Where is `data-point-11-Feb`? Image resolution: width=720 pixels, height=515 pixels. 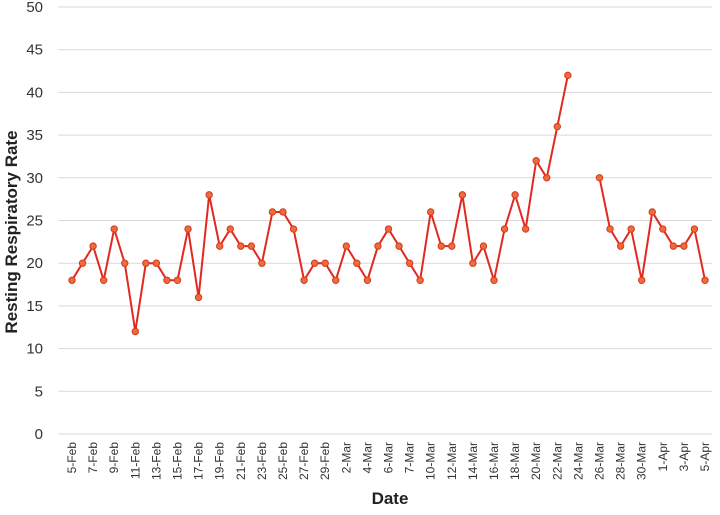 data-point-11-Feb is located at coordinates (135, 331).